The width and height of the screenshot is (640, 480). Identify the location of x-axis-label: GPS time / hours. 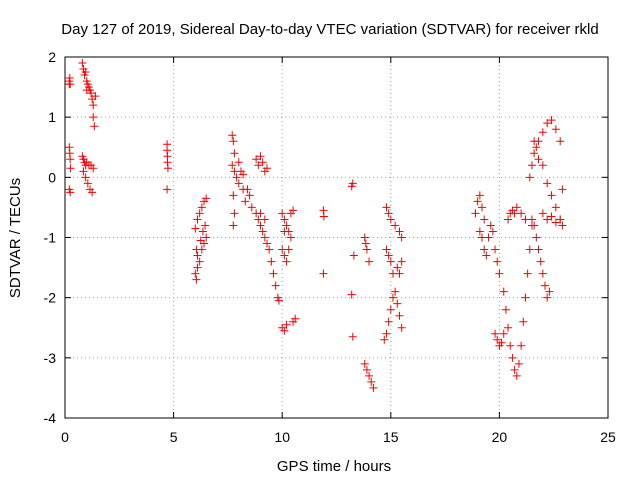
(334, 466).